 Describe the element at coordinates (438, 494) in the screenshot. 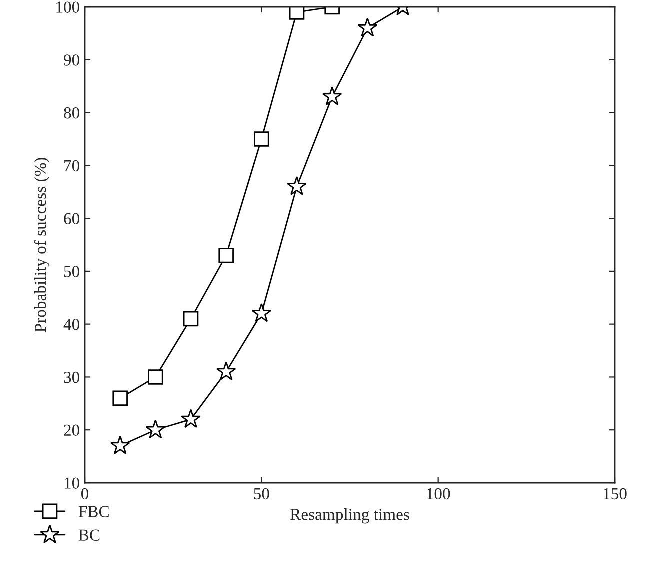

I see `x-tick-label: 100` at that location.